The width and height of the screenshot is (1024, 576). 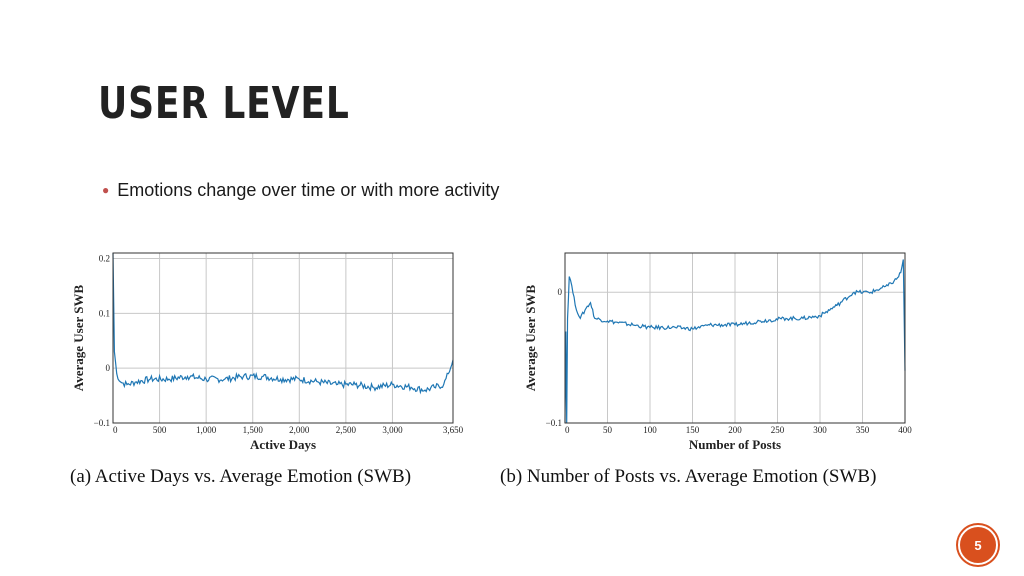 What do you see at coordinates (253, 430) in the screenshot?
I see `x-tick-label: 1,500` at bounding box center [253, 430].